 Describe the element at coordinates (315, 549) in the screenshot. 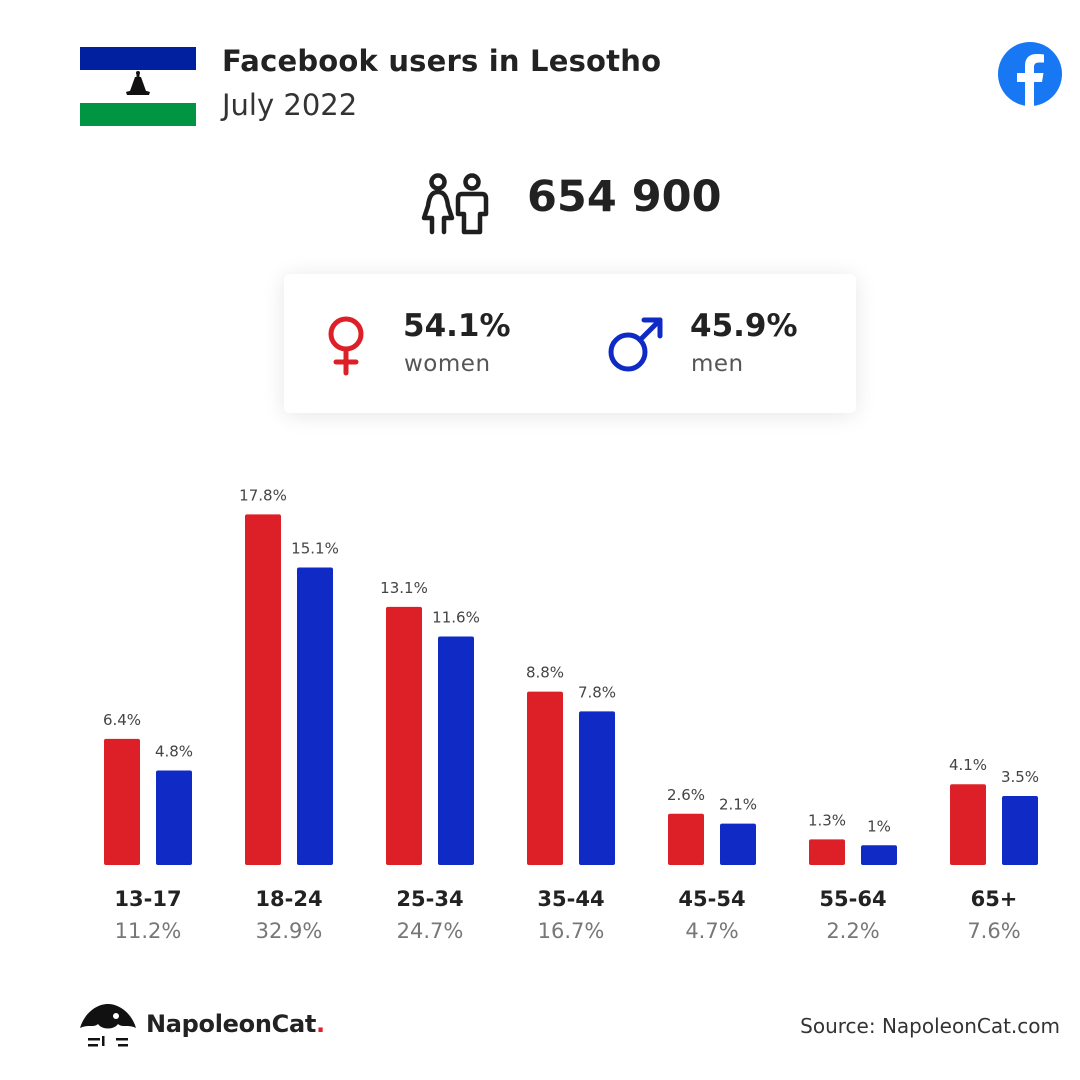

I see `bar-label-men-18-24: 15.1%` at that location.